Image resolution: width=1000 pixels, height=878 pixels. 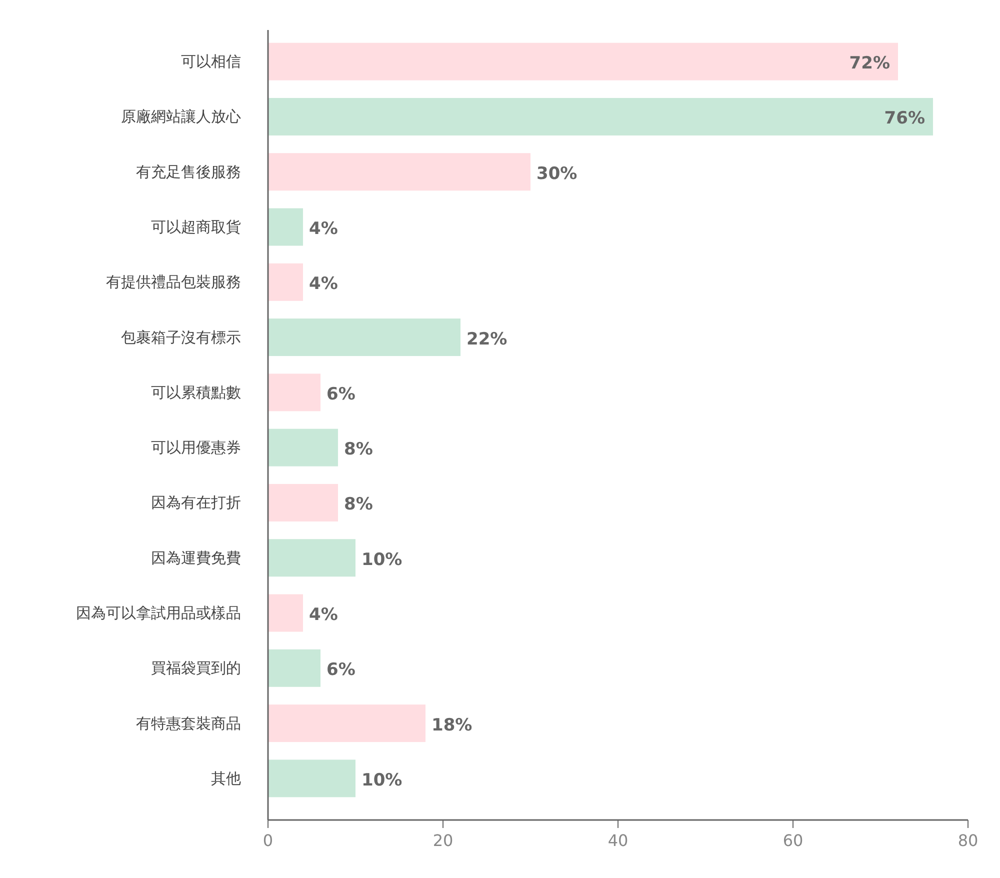 I want to click on y-tick-label: 因為可以拿試用品或樣品, so click(x=158, y=613).